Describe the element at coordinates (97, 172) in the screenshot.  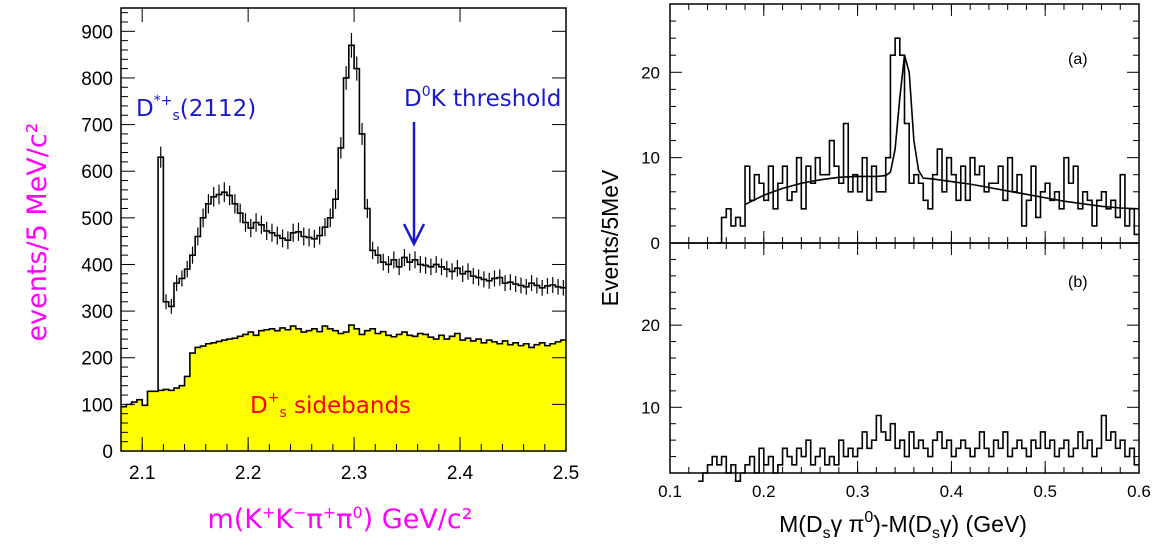
I see `y-tick-label: 600` at that location.